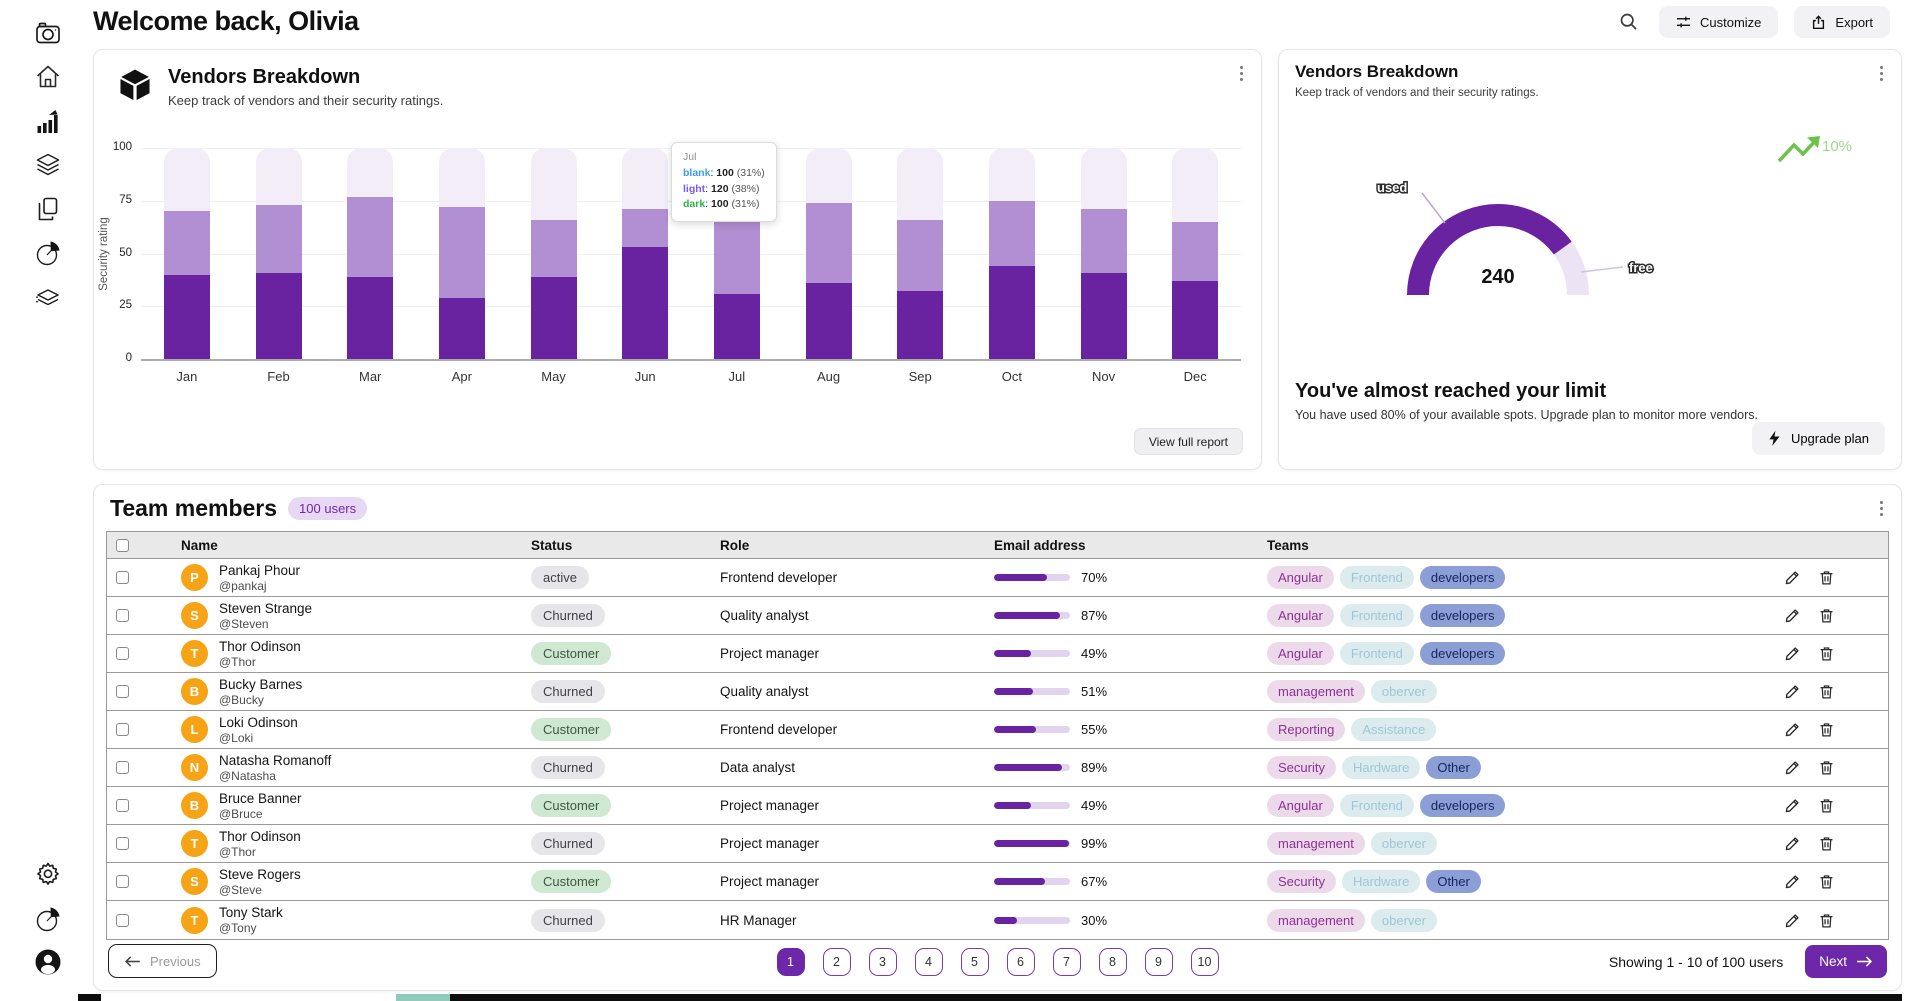  Describe the element at coordinates (974, 962) in the screenshot. I see `page-button: 5` at that location.